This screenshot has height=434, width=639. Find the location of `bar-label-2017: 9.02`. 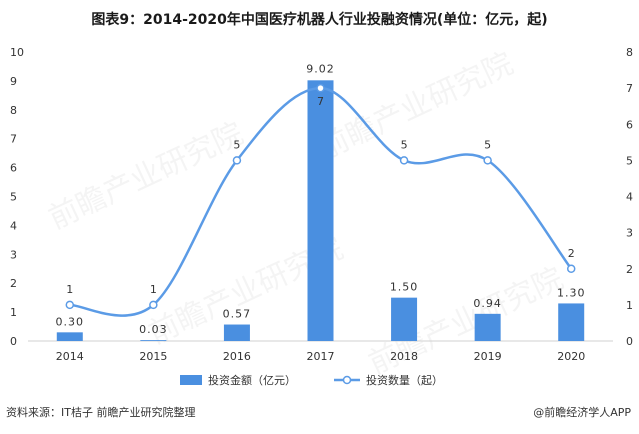

bar-label-2017: 9.02 is located at coordinates (320, 68).